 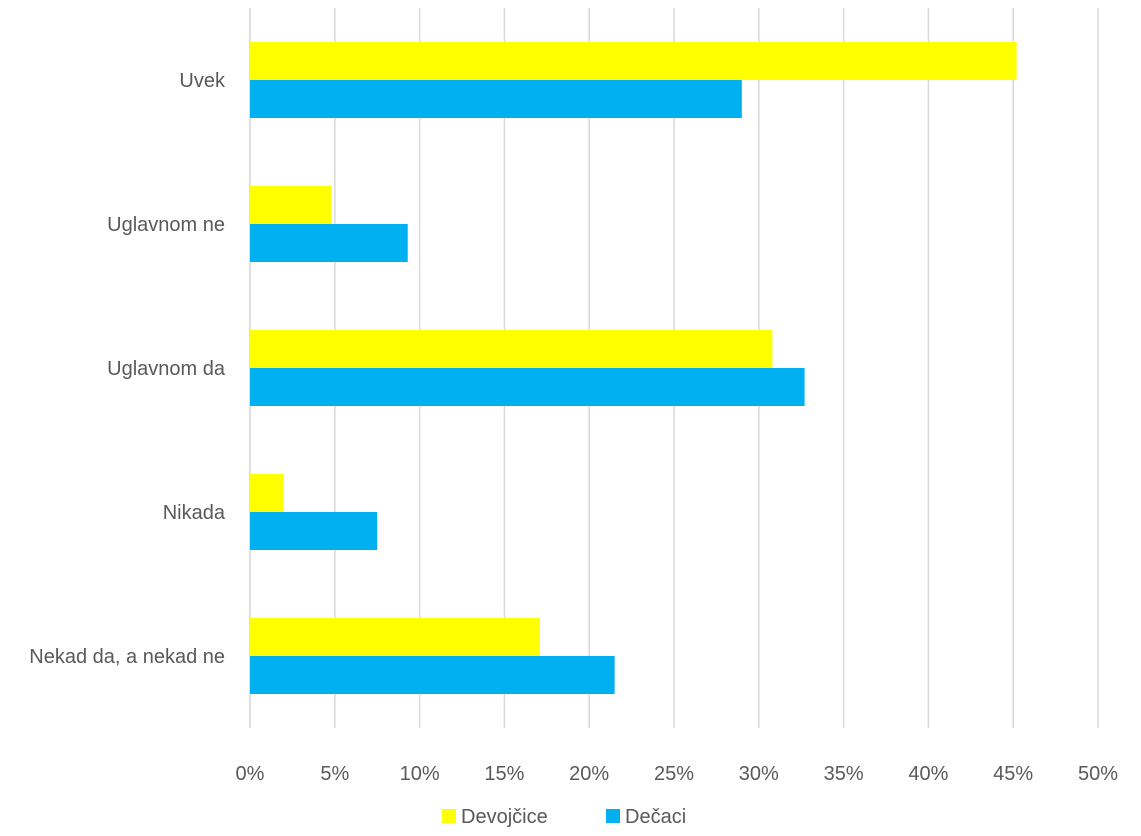 What do you see at coordinates (127, 657) in the screenshot?
I see `category-label: Nekad da, a nekad ne` at bounding box center [127, 657].